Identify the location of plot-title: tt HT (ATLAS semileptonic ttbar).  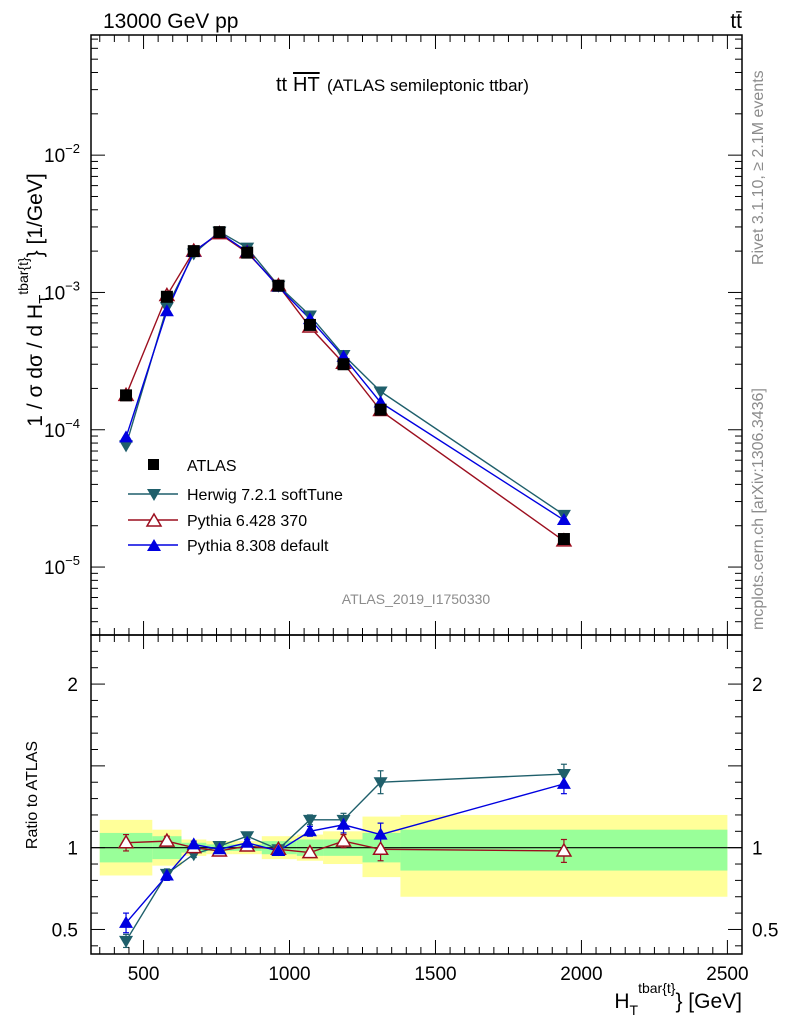
(402, 85).